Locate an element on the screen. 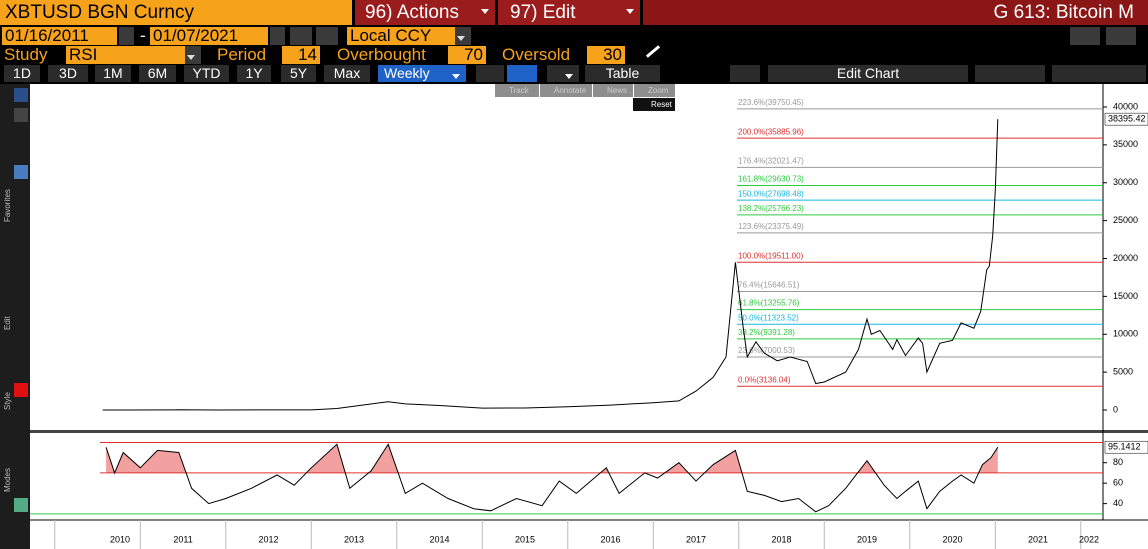 The image size is (1148, 549). line-tool is located at coordinates (21, 115).